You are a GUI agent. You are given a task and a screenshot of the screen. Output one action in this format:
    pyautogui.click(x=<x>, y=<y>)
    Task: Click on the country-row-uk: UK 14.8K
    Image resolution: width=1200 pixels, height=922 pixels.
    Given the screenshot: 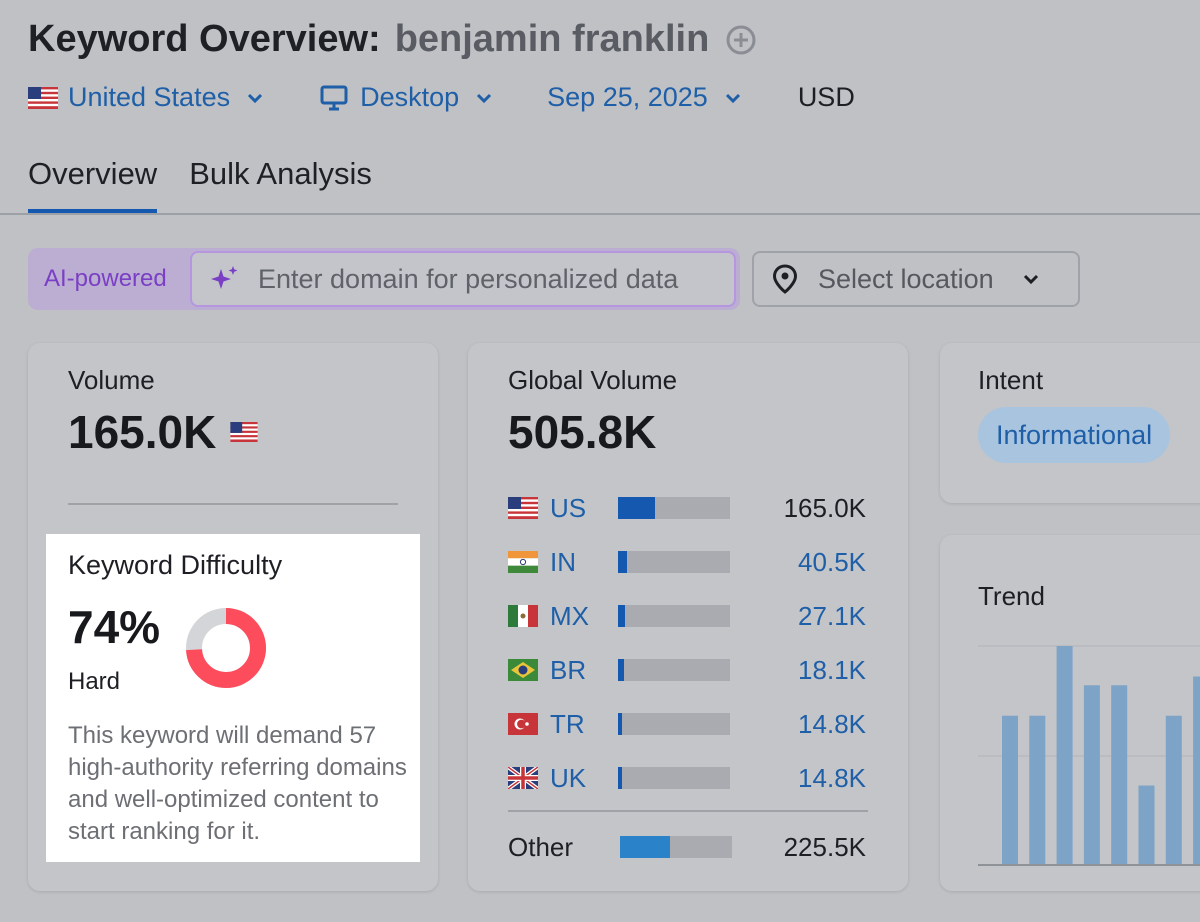 What is the action you would take?
    pyautogui.click(x=687, y=778)
    